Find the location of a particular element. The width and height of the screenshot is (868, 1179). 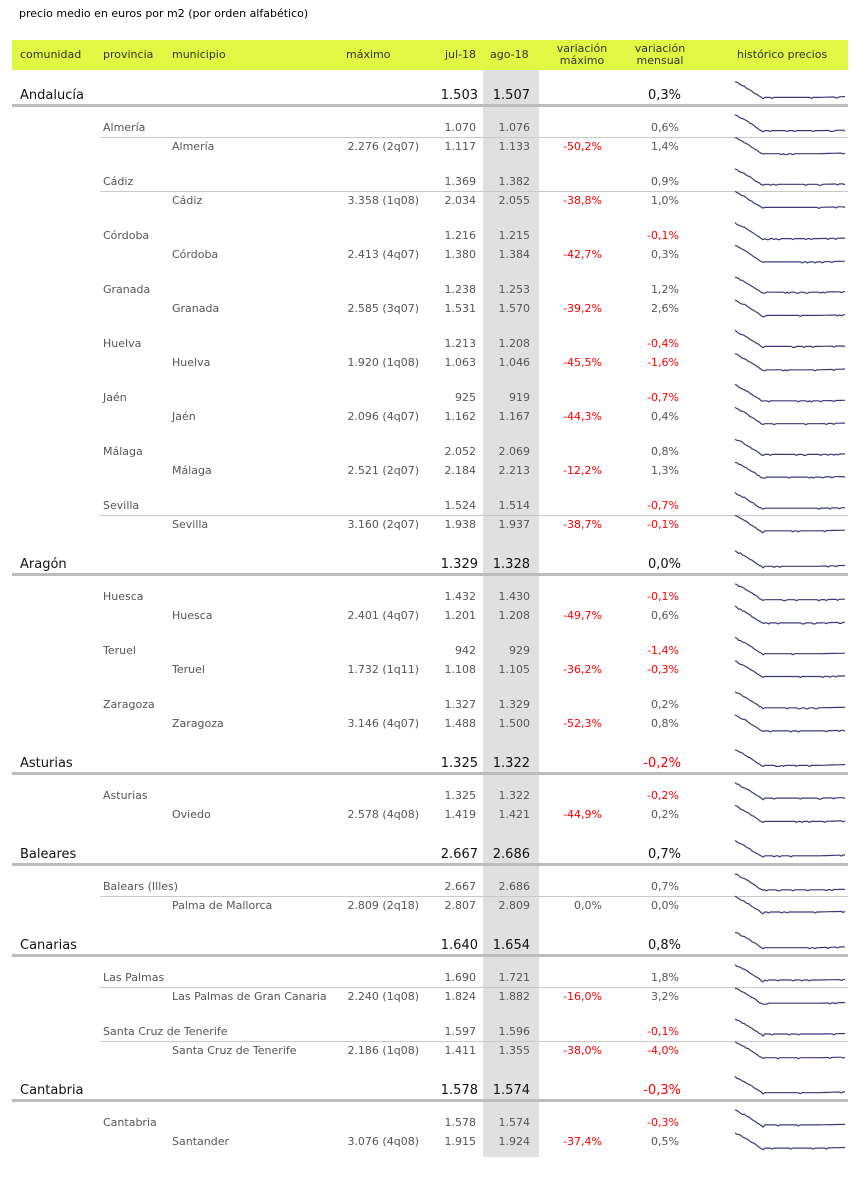

jul-value: 1.327 is located at coordinates (460, 704).